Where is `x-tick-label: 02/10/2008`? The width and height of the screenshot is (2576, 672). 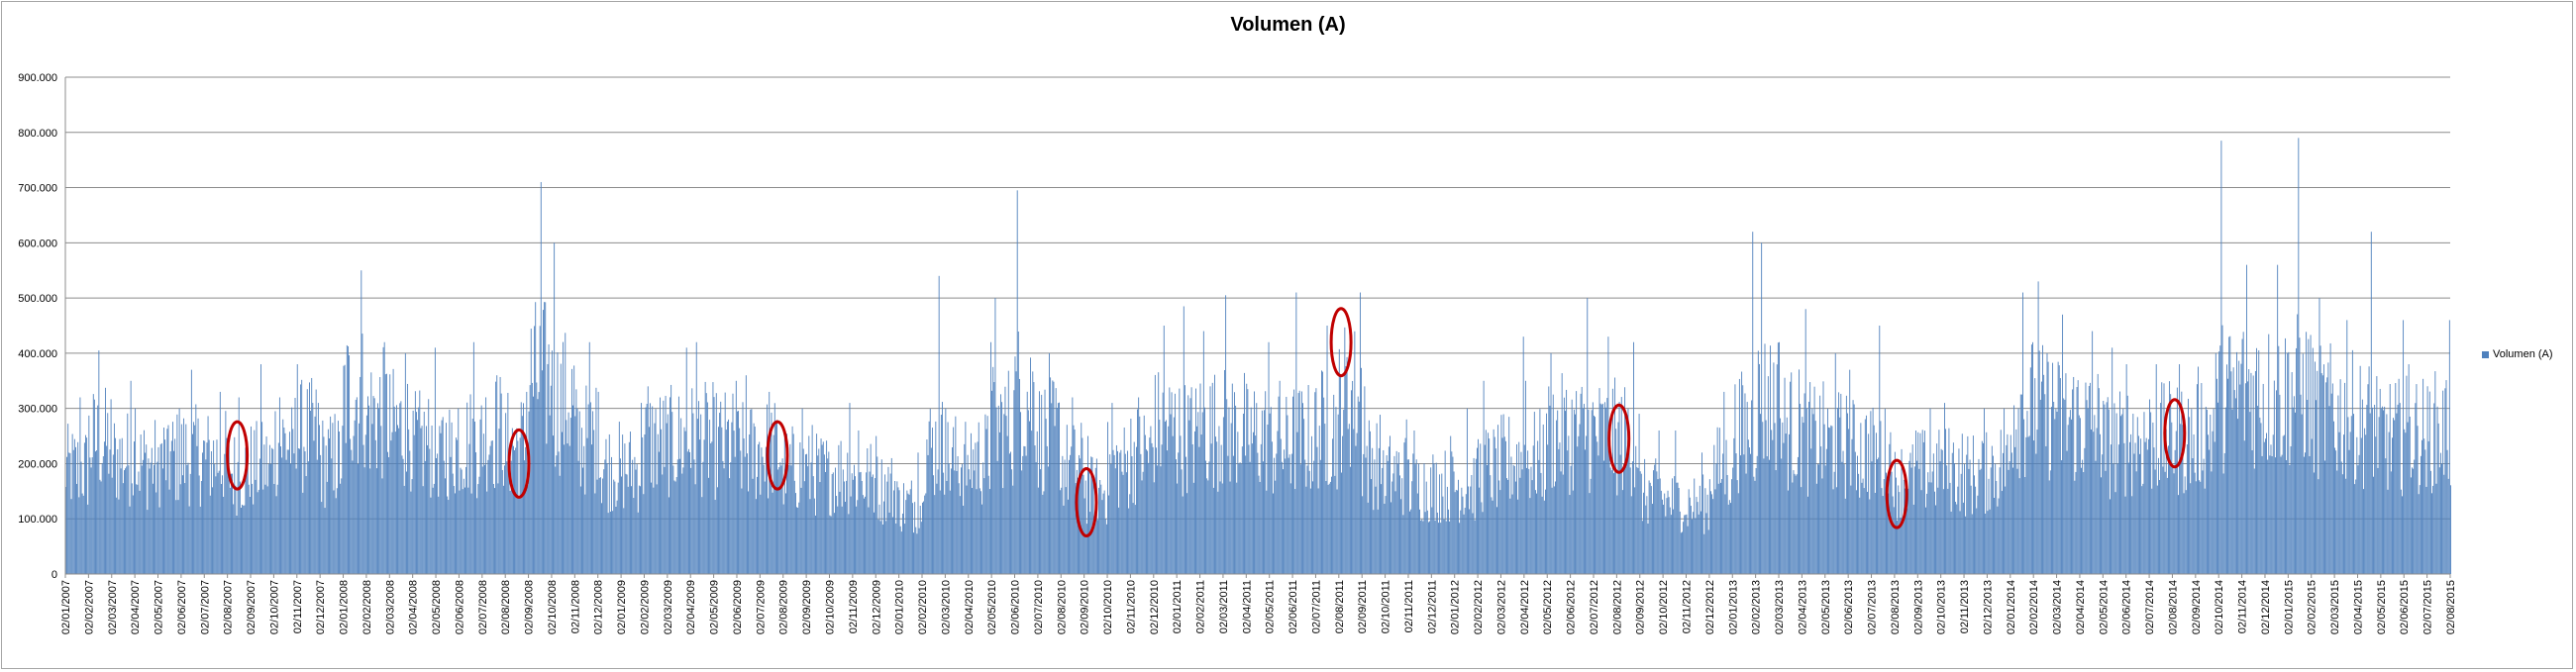
x-tick-label: 02/10/2008 is located at coordinates (553, 607).